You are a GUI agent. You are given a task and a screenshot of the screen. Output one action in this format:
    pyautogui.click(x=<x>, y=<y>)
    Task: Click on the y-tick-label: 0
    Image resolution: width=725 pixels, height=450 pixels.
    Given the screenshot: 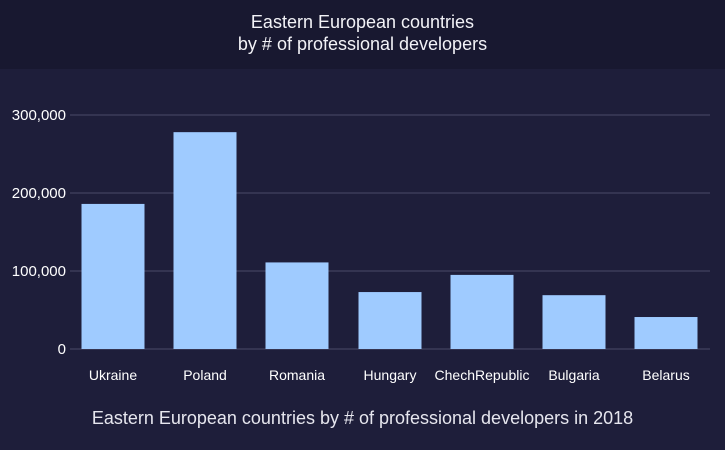 What is the action you would take?
    pyautogui.click(x=62, y=349)
    